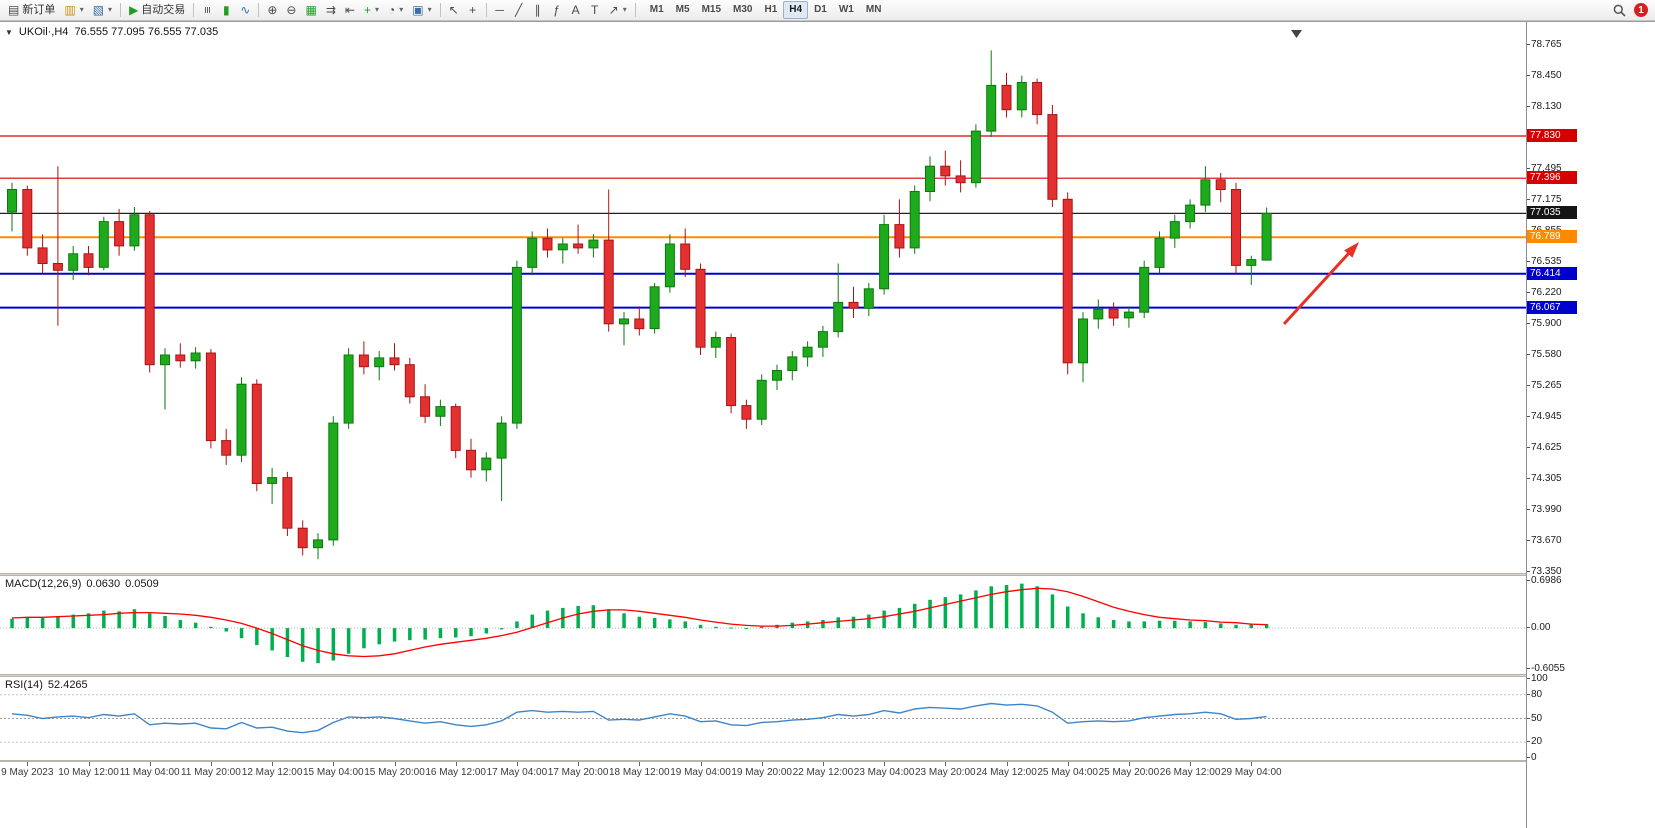 The image size is (1655, 828). Describe the element at coordinates (146, 32) in the screenshot. I see `chart-ohlc-readout: 76.555 77.095 76.555 77.035` at that location.